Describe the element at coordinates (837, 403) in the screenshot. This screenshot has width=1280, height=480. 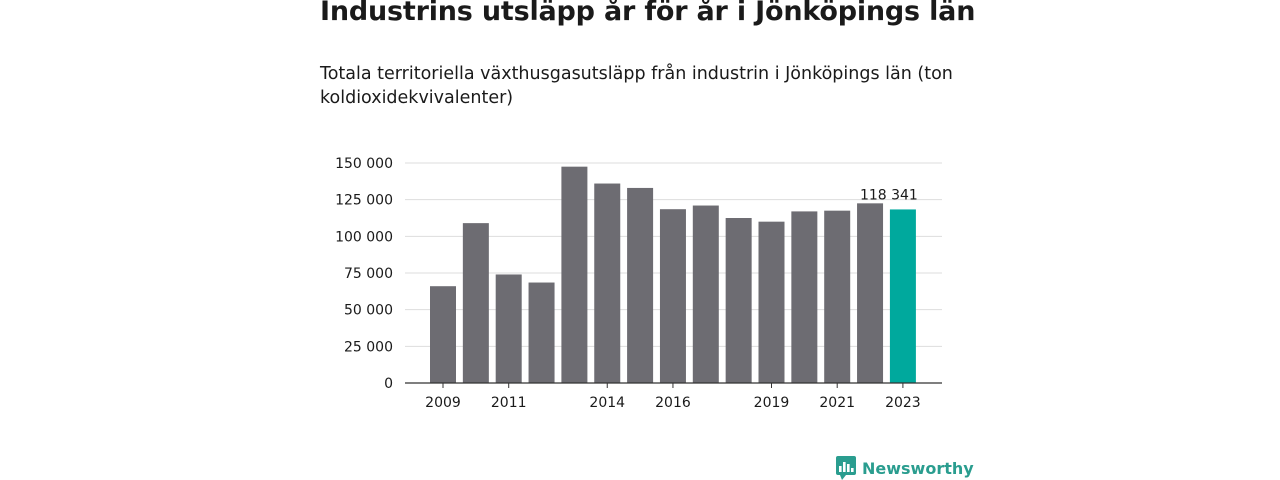
I see `x-tick-label: 2021` at that location.